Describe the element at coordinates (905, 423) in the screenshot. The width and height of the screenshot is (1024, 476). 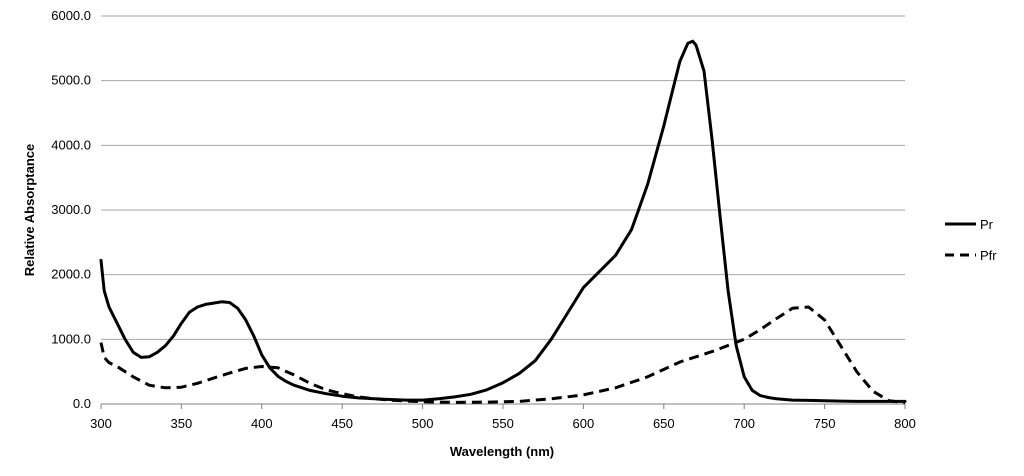
I see `x-tick-label: 800` at that location.